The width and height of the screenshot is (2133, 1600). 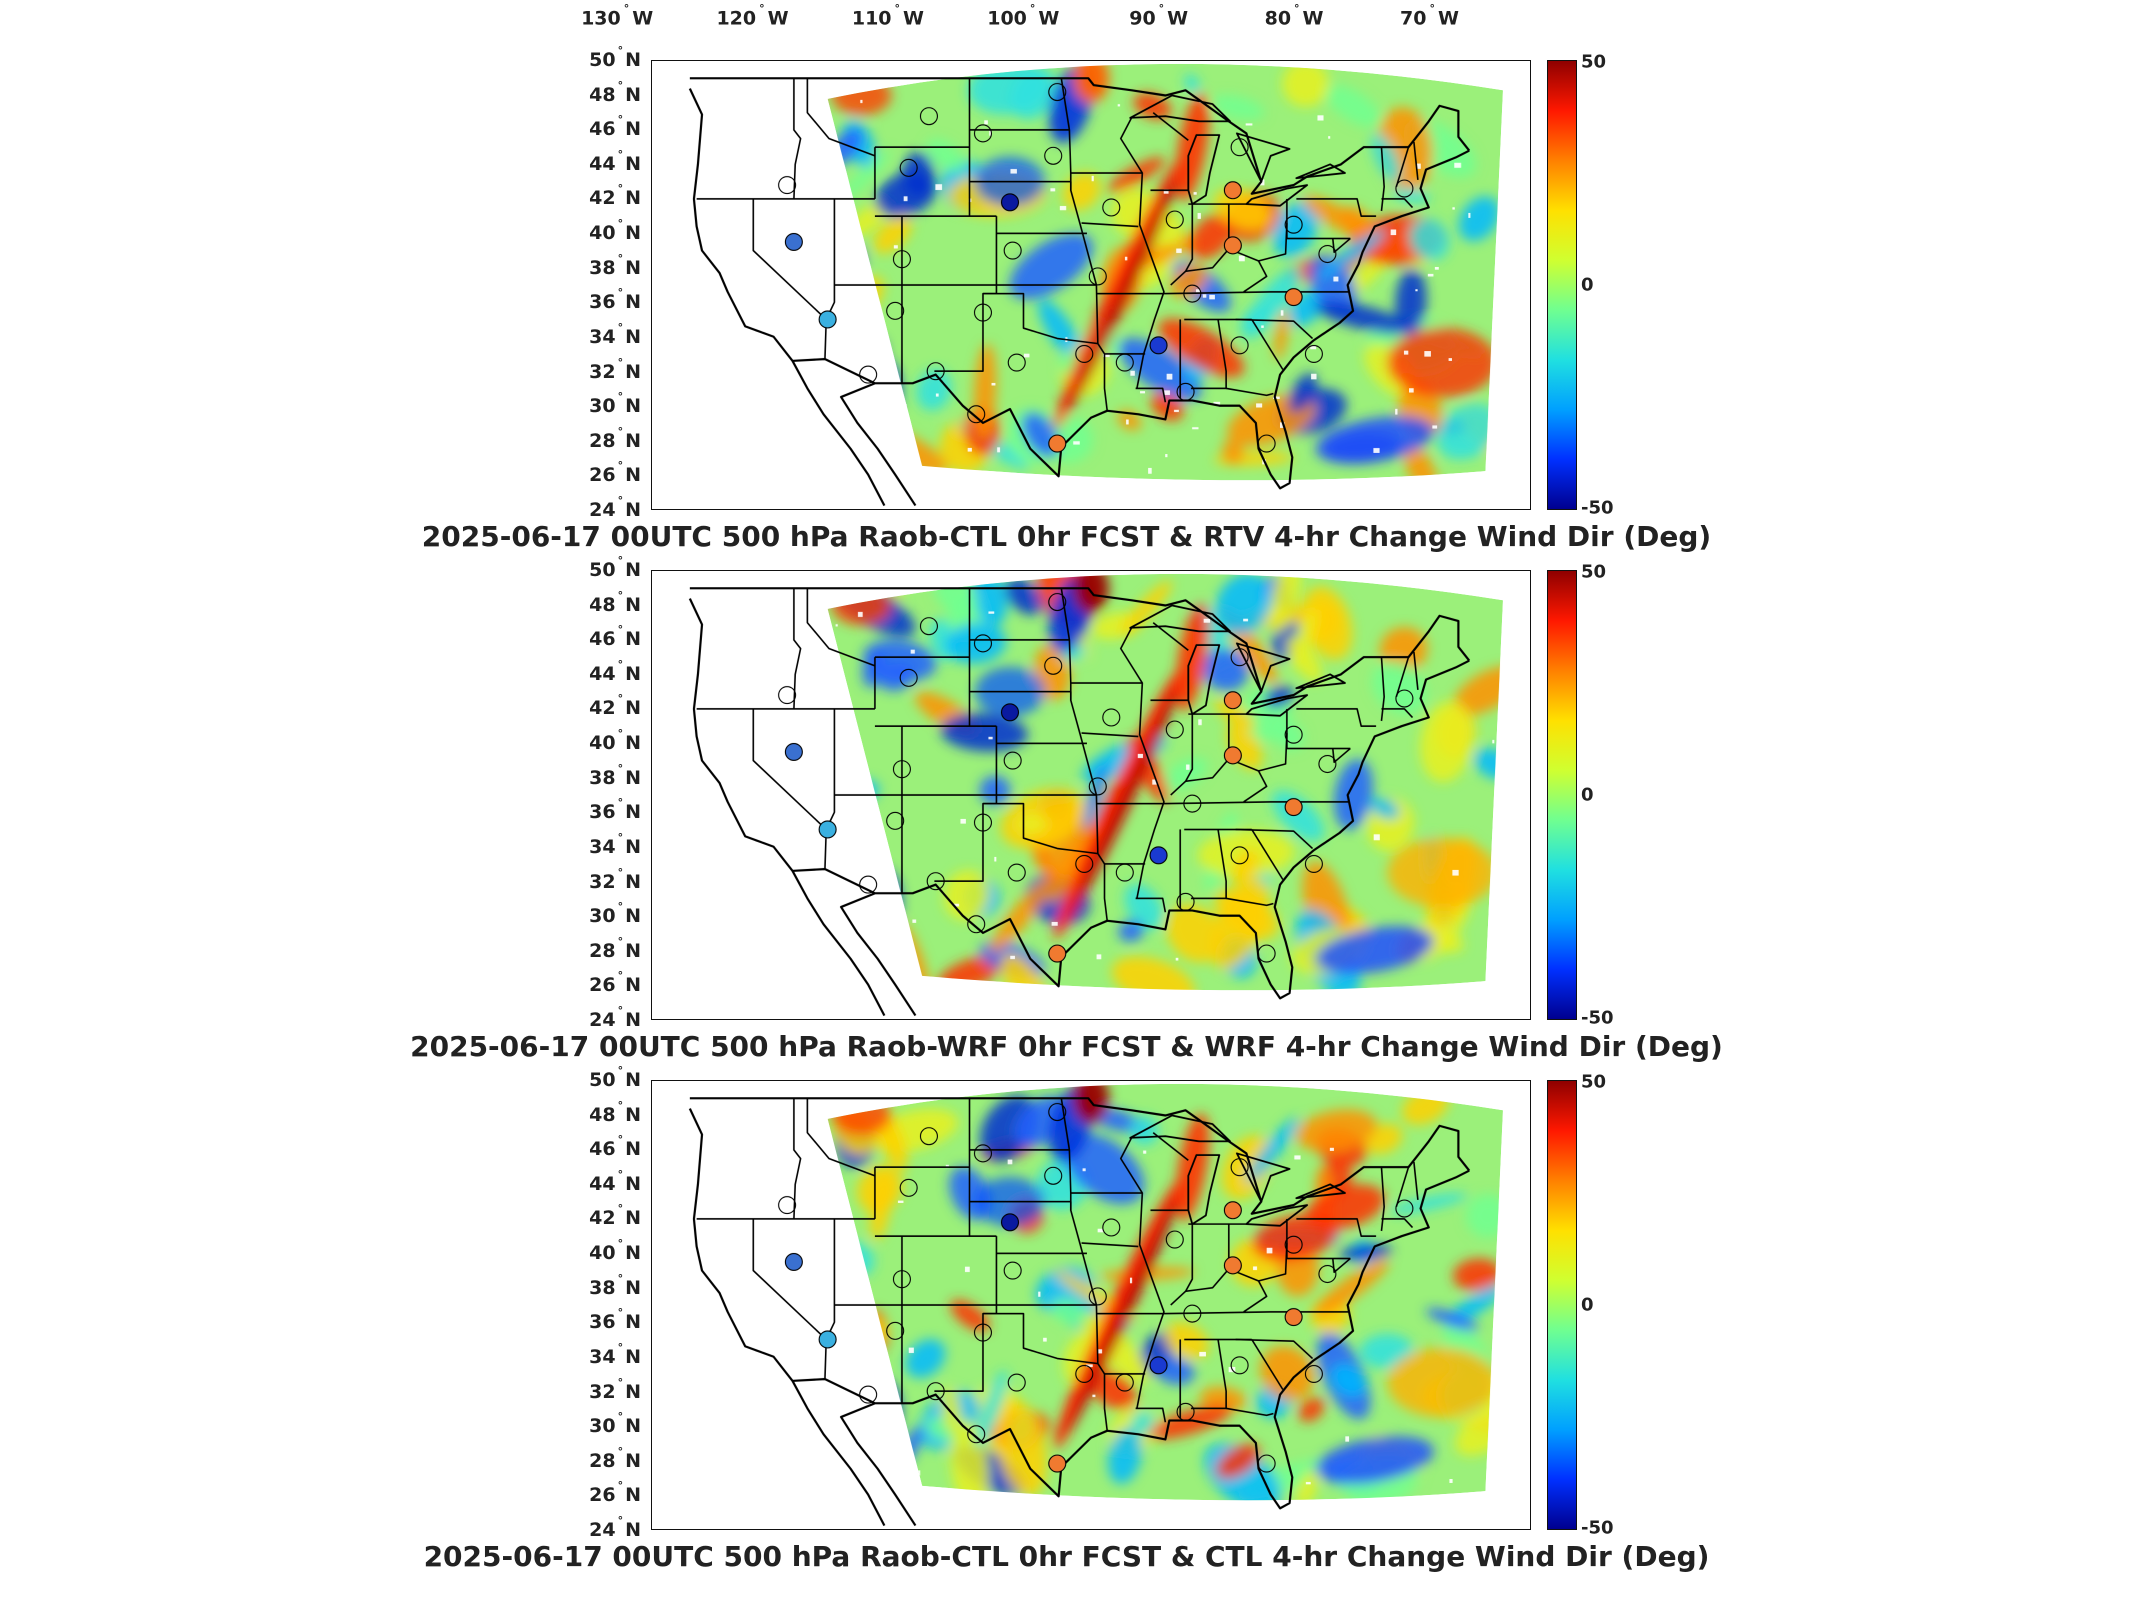 I want to click on lat-tick-label: 50 ° N, so click(x=610, y=570).